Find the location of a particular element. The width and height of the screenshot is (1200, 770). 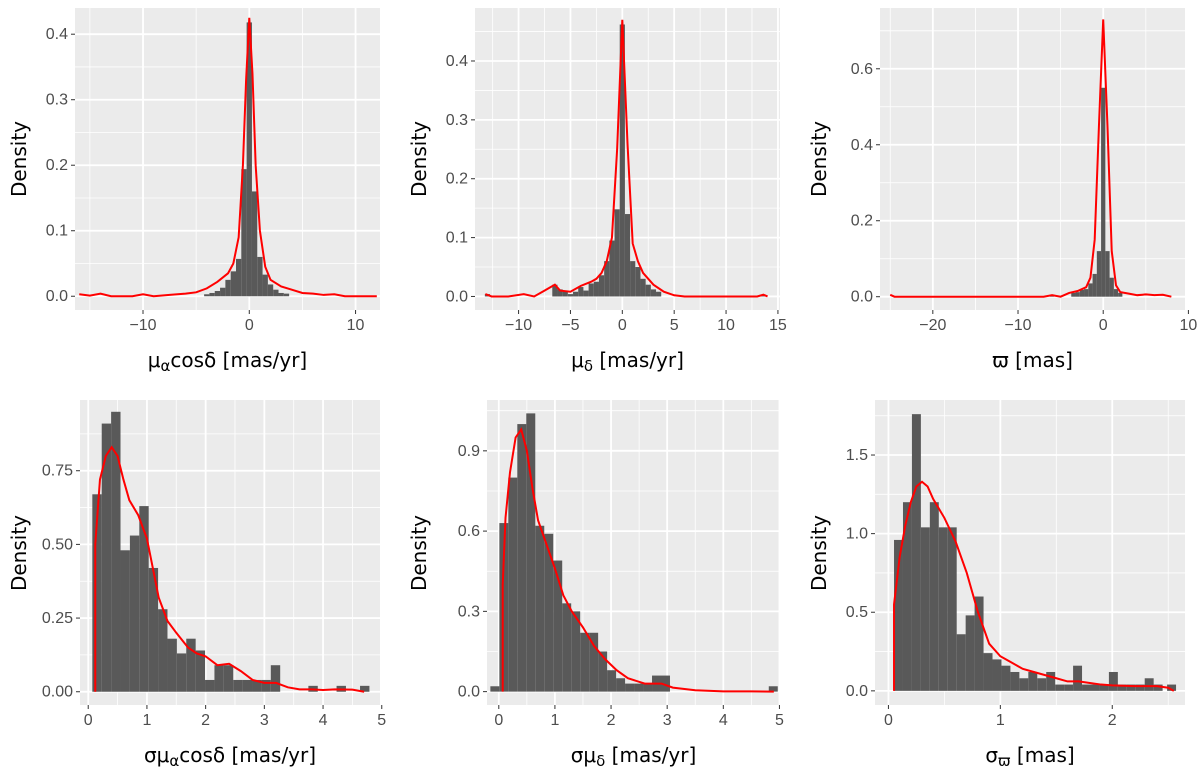

parallax-error-hist-x-tick-label: 2 is located at coordinates (1112, 720).